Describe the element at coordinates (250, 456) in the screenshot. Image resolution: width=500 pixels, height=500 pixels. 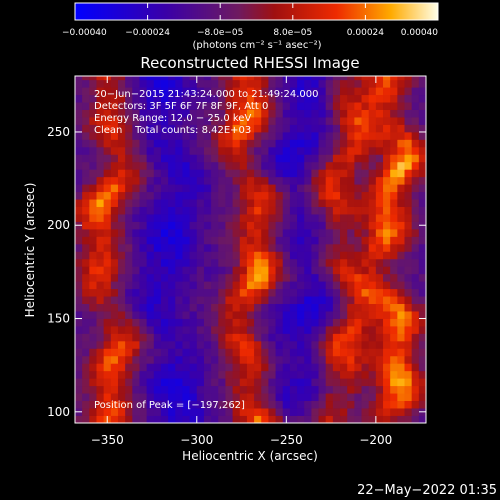
I see `x-axis-label: Heliocentric X (arcsec)` at that location.